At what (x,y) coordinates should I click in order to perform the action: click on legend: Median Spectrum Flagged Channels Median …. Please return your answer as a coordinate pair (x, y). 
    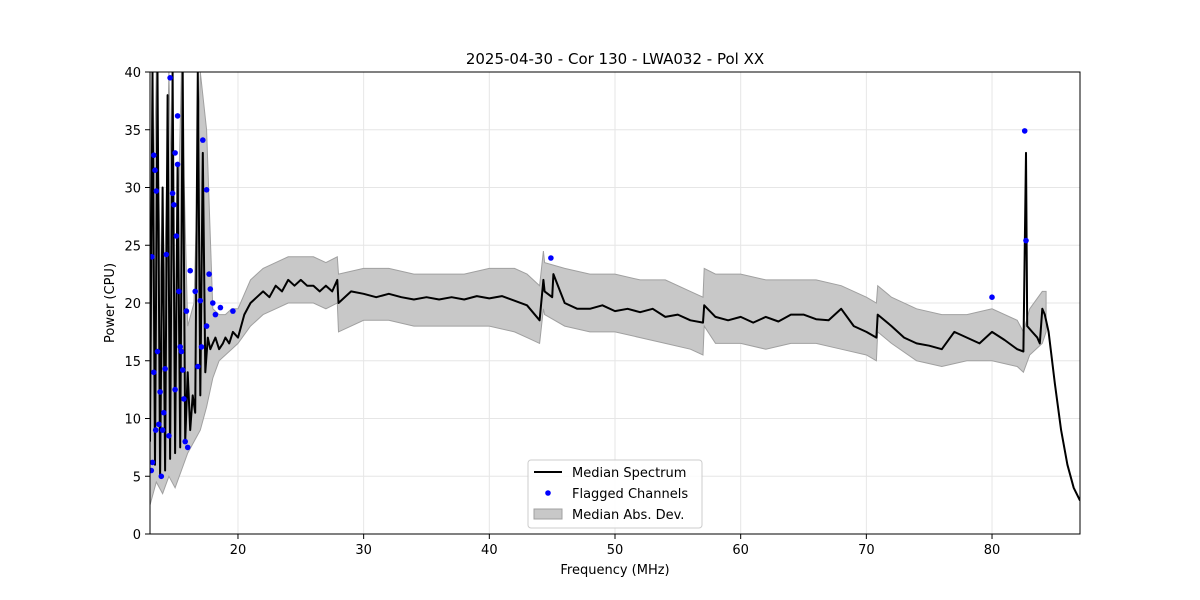
    Looking at the image, I should click on (615, 494).